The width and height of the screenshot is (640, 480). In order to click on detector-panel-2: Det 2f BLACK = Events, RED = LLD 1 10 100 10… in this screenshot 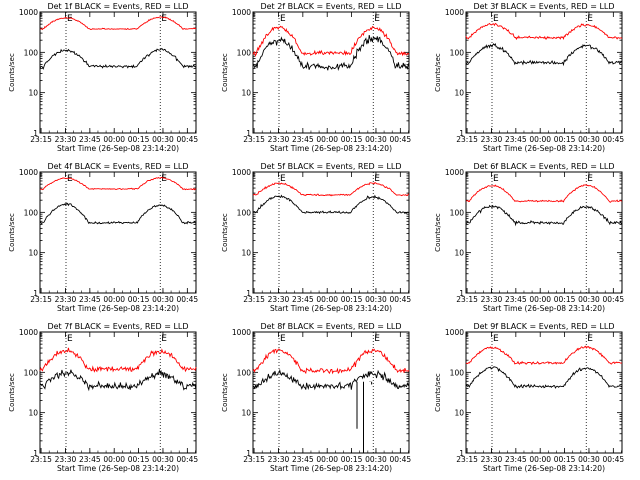, I will do `click(316, 77)`.